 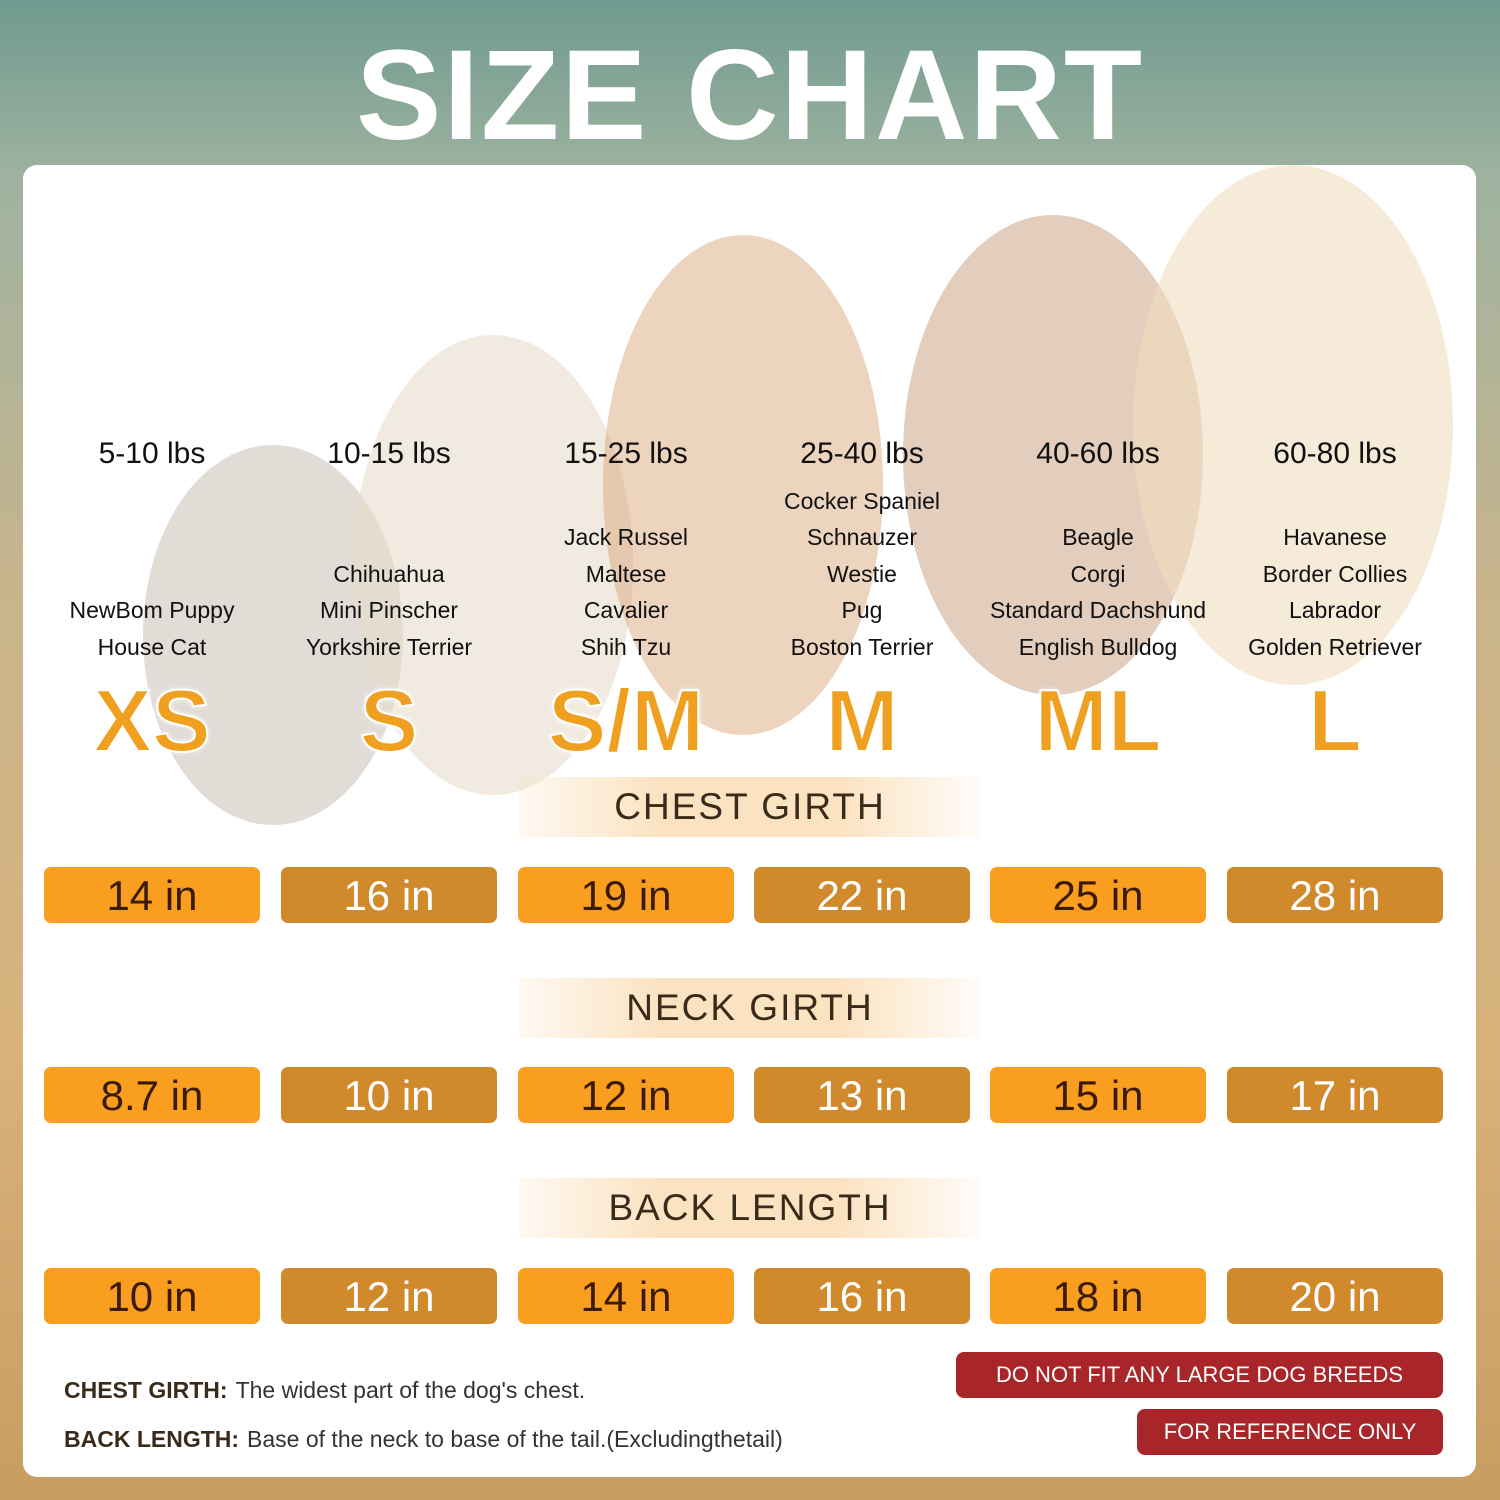 What do you see at coordinates (389, 573) in the screenshot?
I see `breed-name: Chihuahua` at bounding box center [389, 573].